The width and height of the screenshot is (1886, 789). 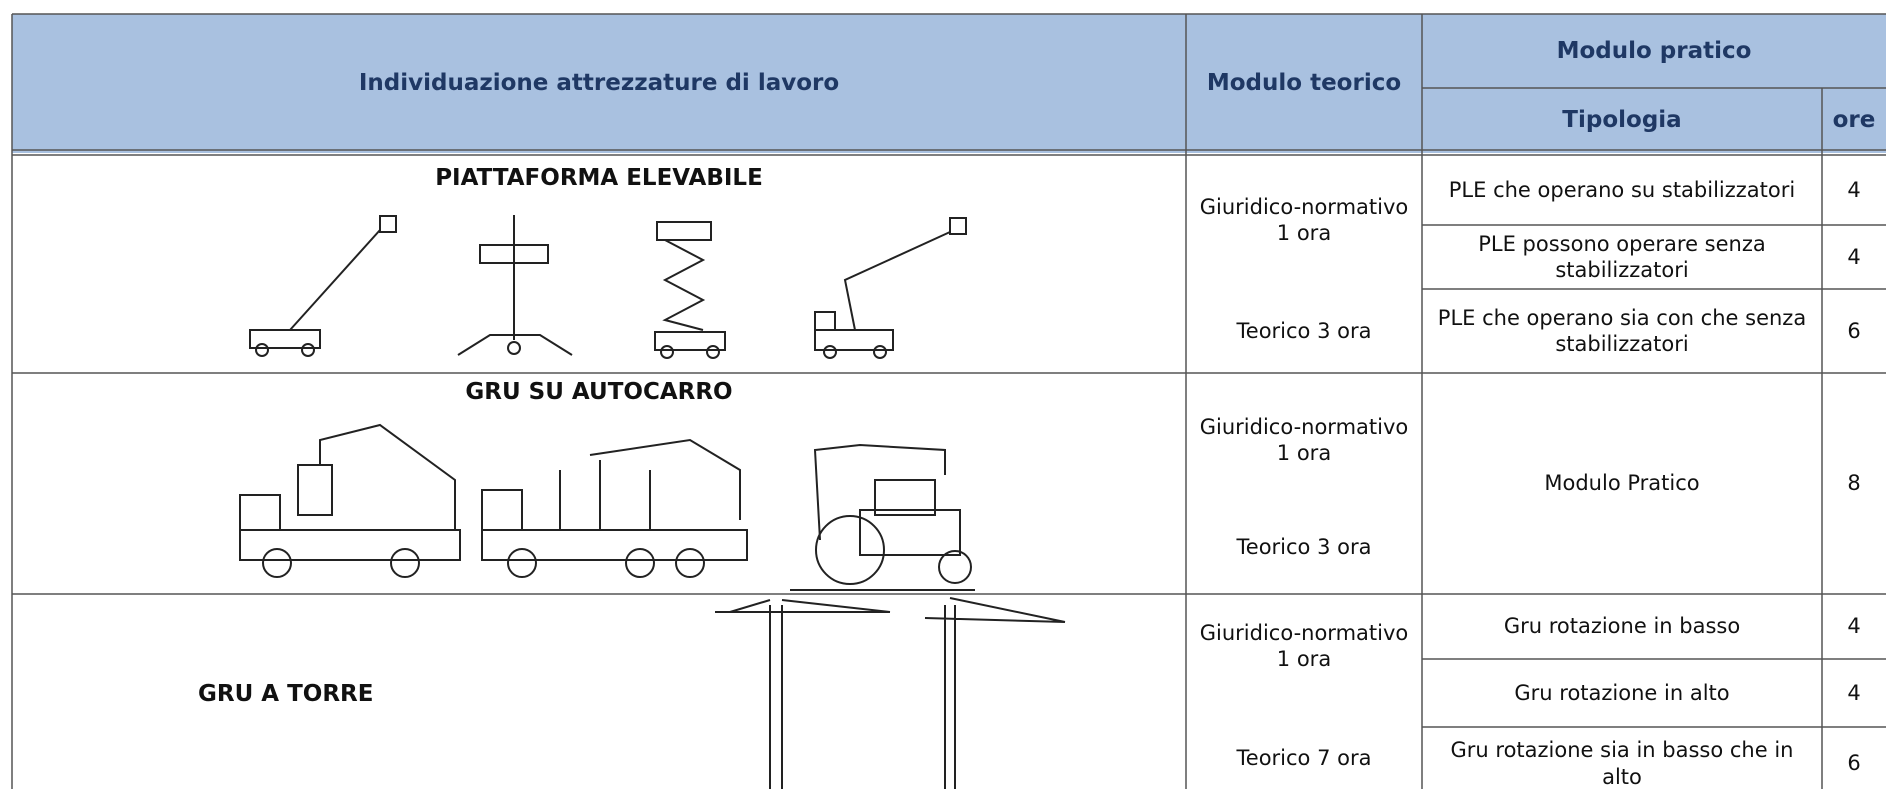 I want to click on practice-type: PLE che operano su stabilizzatori, so click(x=1622, y=189).